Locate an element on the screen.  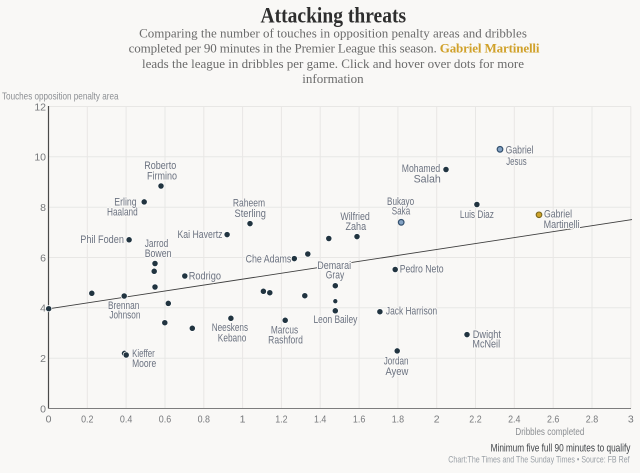
svg-text: Dwight is located at coordinates (487, 335).